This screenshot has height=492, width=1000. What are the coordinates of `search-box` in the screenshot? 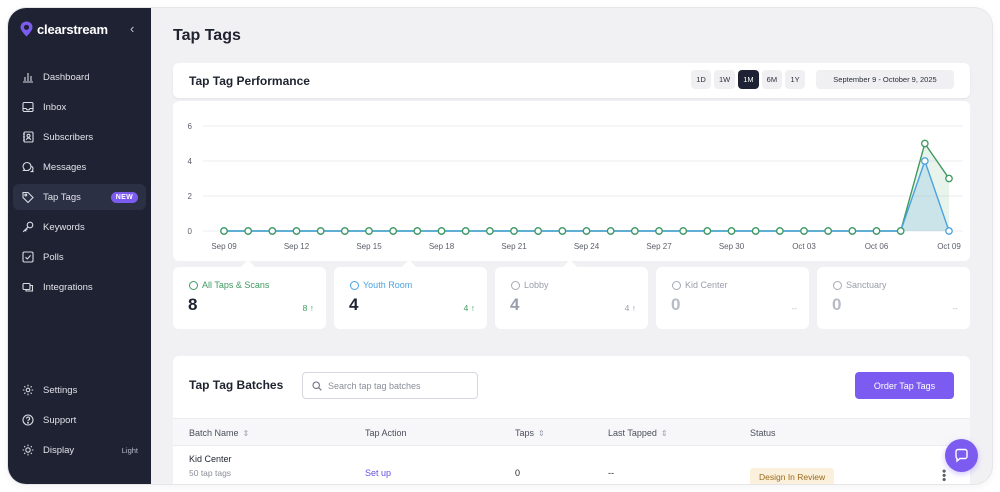 It's located at (390, 385).